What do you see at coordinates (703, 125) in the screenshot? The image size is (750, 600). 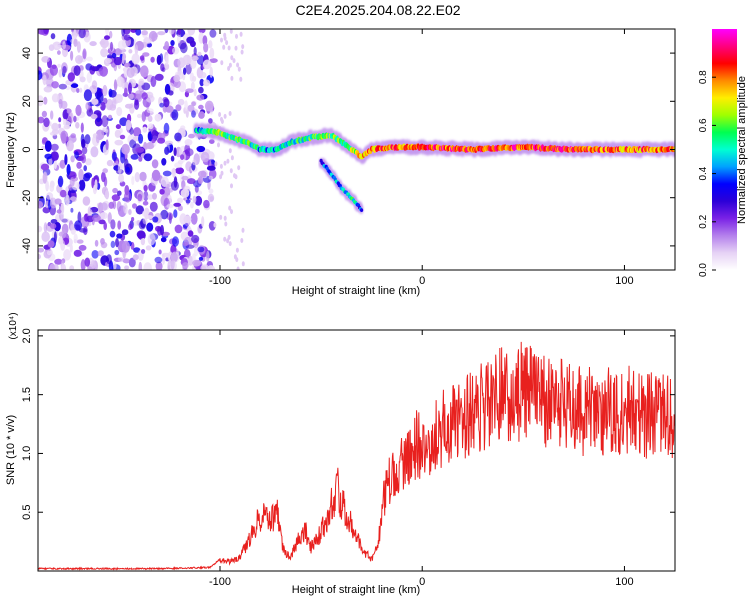 I see `colorbar-tick-label: 0.6` at bounding box center [703, 125].